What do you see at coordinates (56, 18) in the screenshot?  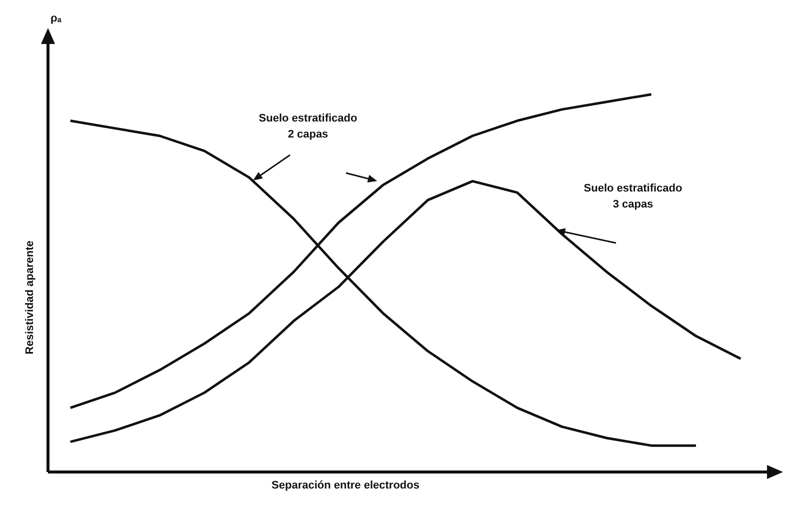 I see `text: ρₐ` at bounding box center [56, 18].